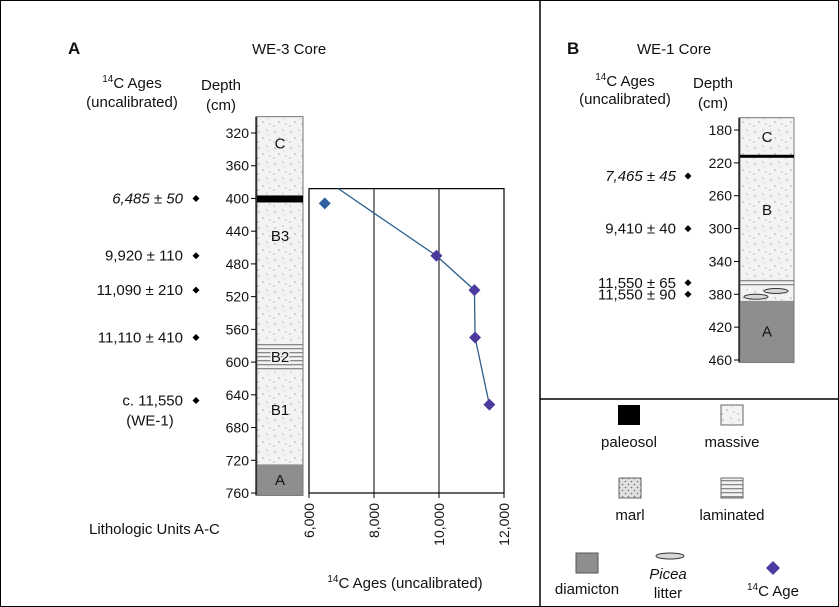  Describe the element at coordinates (410, 583) in the screenshot. I see `chart-x-axis-label-main: C Ages (uncalibrated)` at that location.